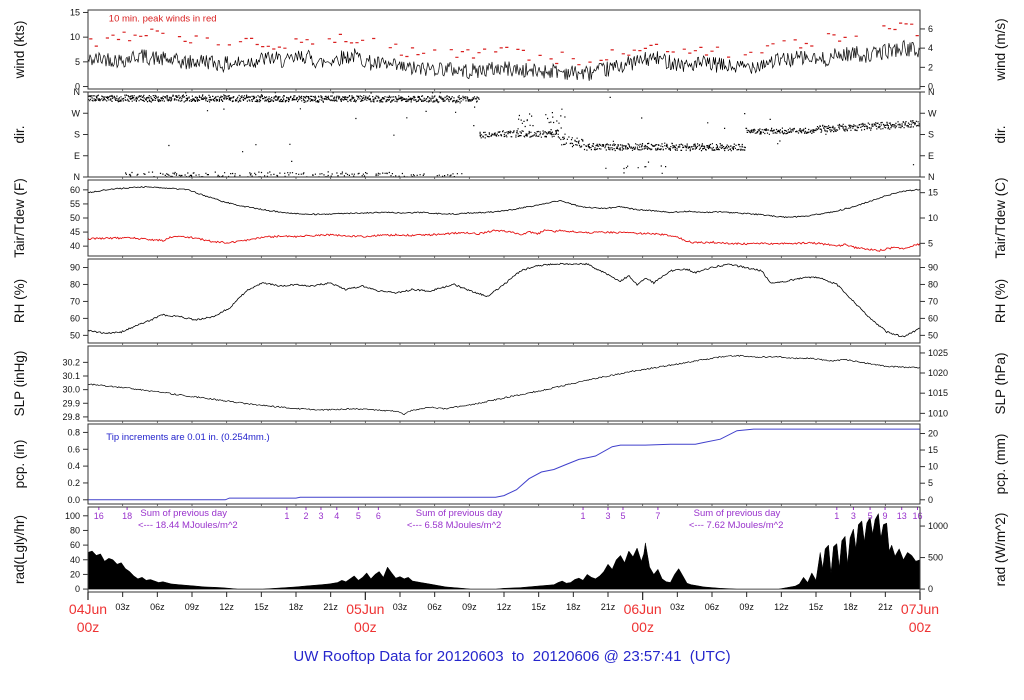  What do you see at coordinates (19, 50) in the screenshot?
I see `axis-title-left: wind (kts)` at bounding box center [19, 50].